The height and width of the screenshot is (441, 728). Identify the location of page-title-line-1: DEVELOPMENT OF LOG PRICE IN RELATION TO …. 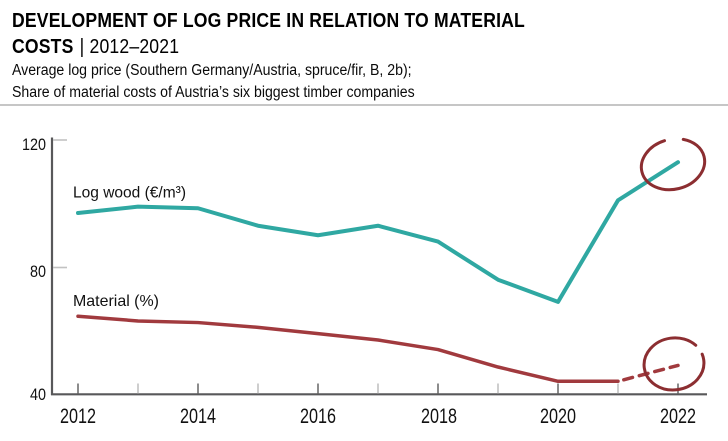
(268, 21).